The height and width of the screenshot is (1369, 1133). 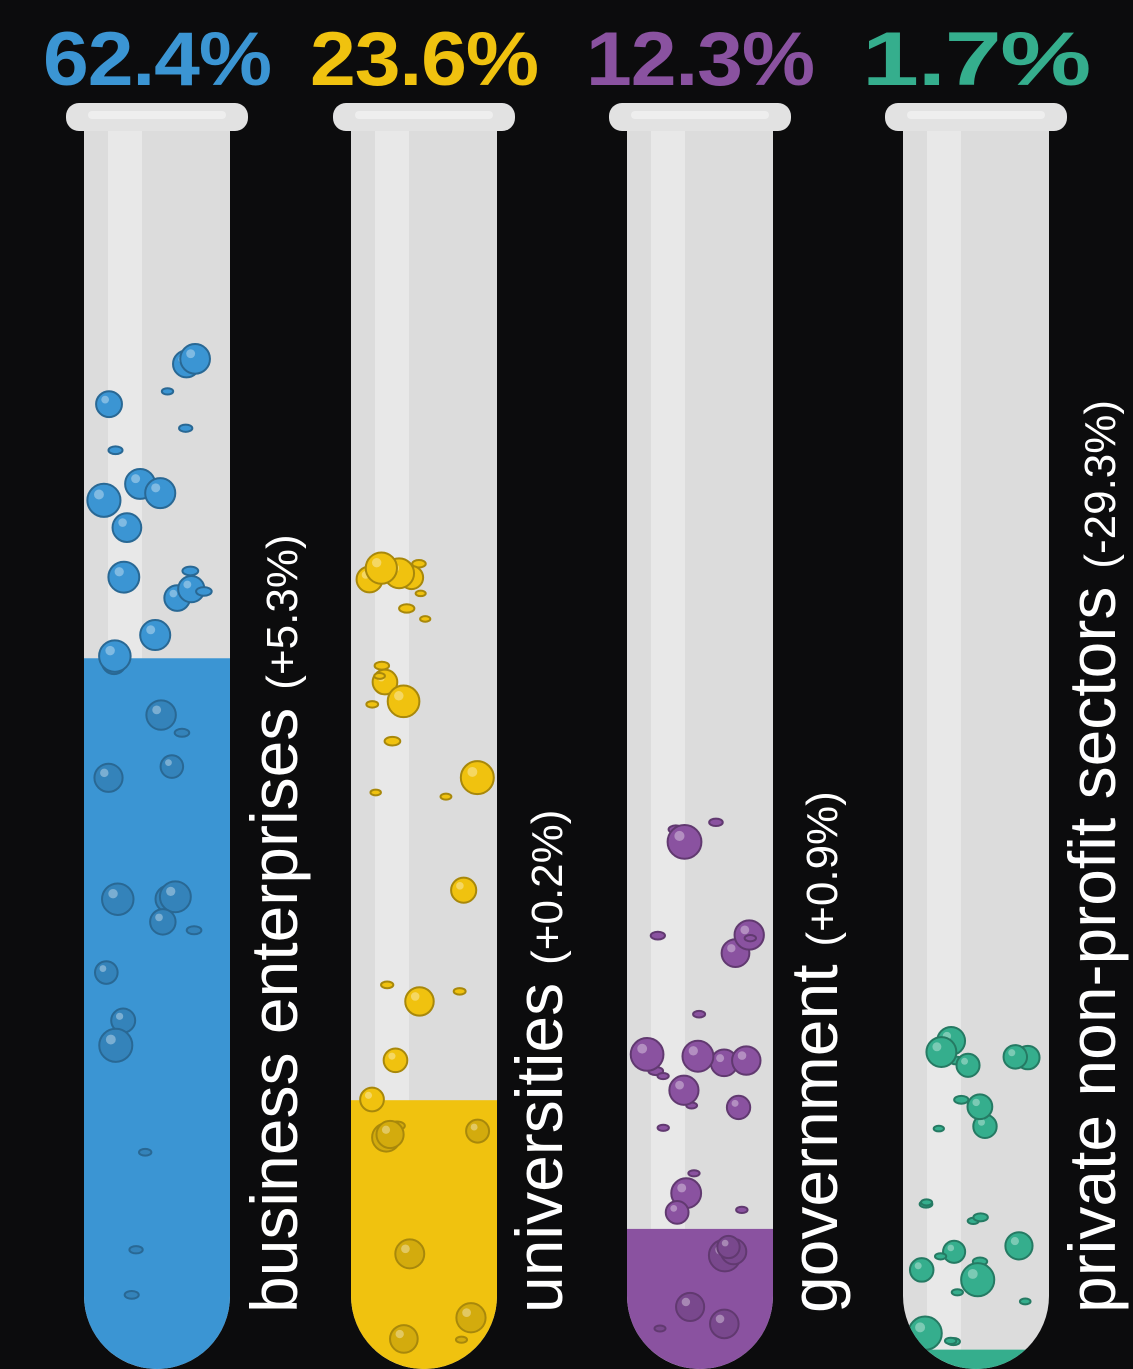 What do you see at coordinates (274, 923) in the screenshot?
I see `category-label: business enterprises (+5.3%)` at bounding box center [274, 923].